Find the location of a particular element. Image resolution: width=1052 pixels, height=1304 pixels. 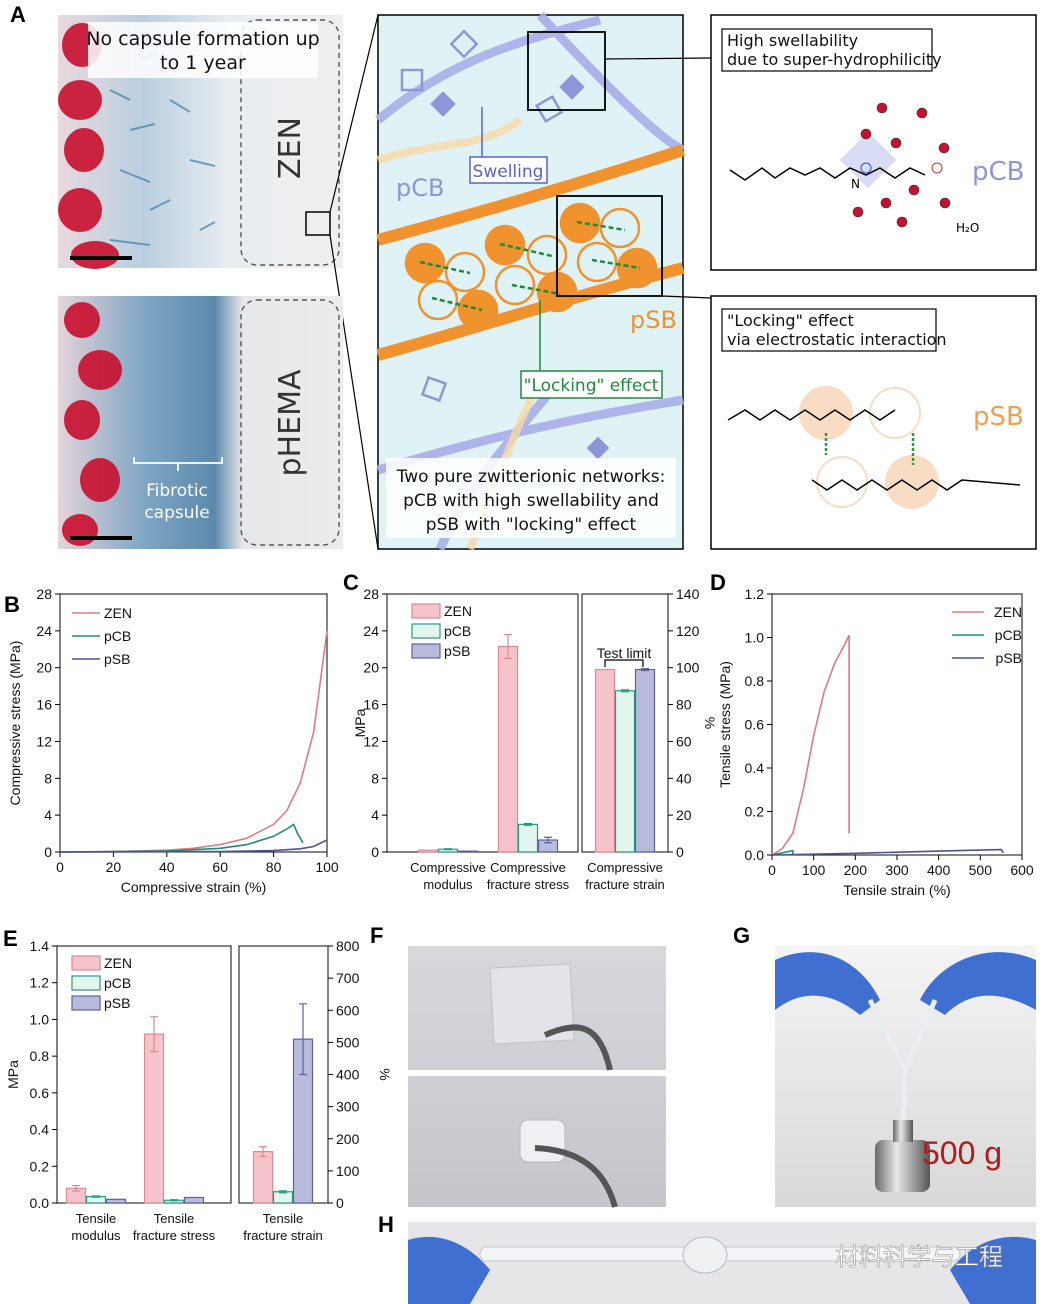

panel-label-h: H is located at coordinates (386, 1224).